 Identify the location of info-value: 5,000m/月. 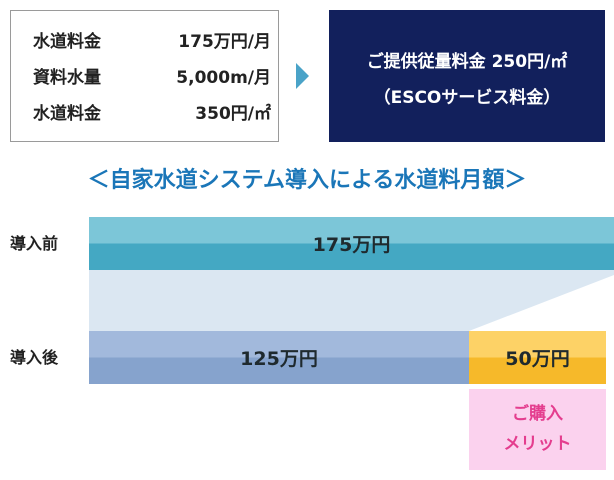
(223, 78).